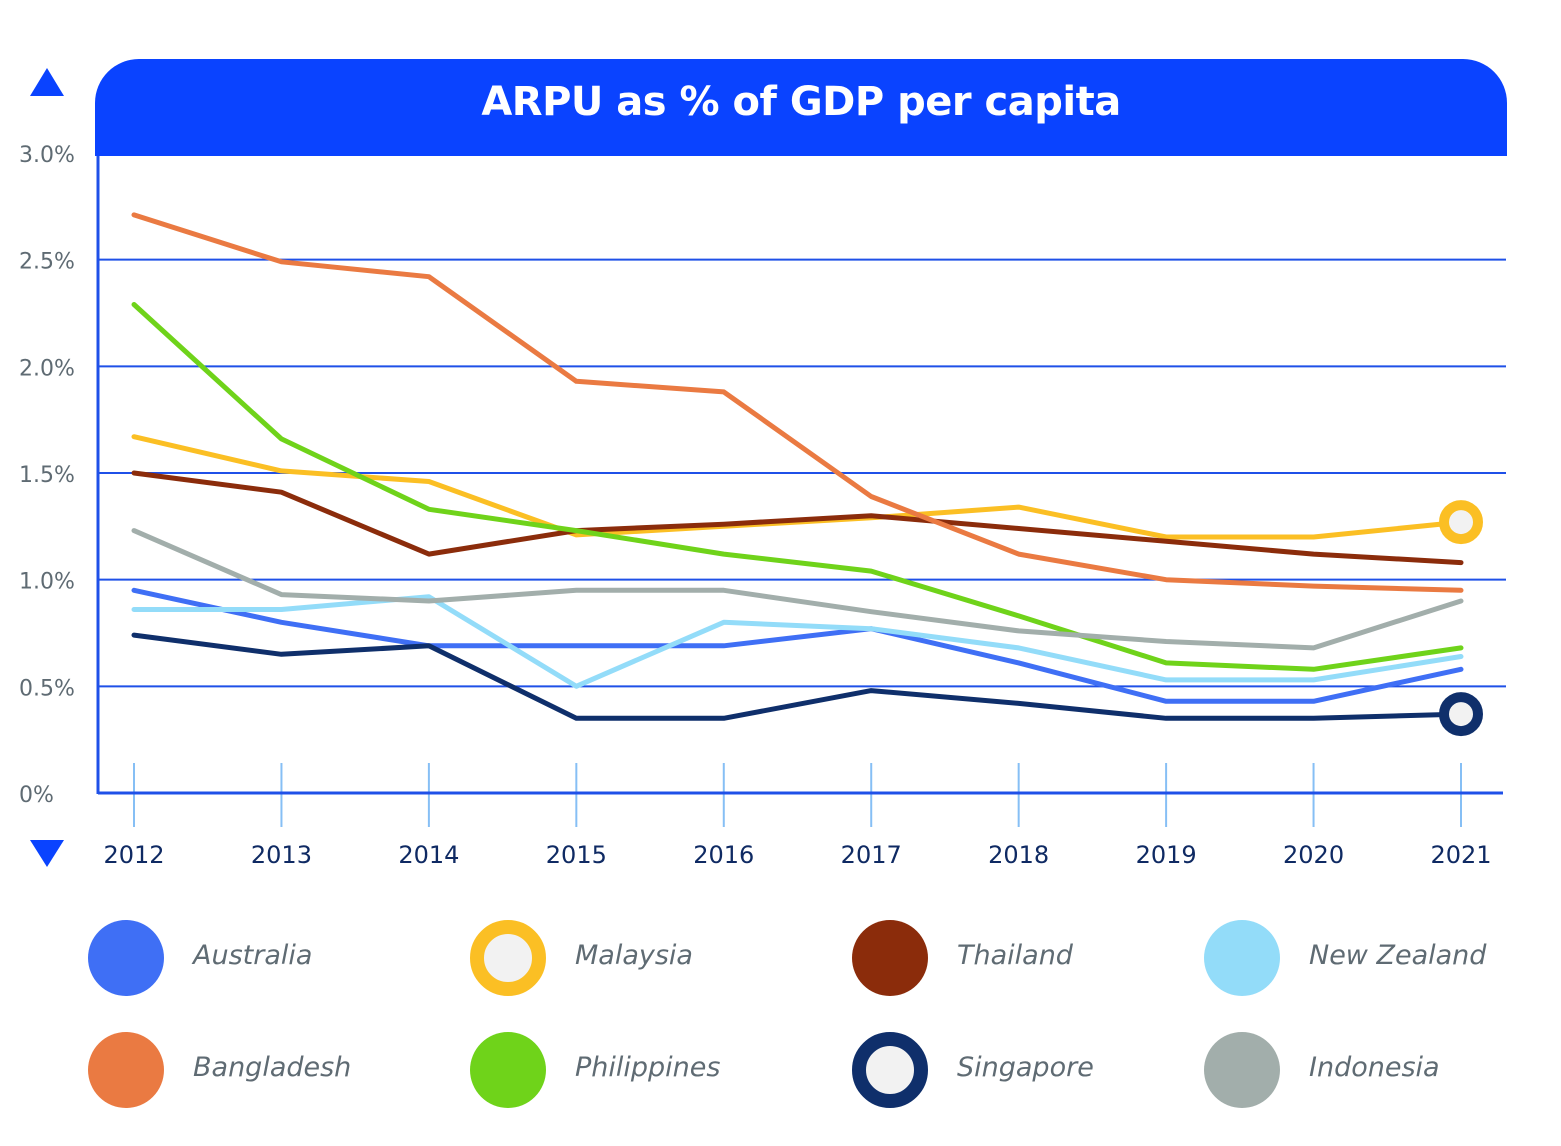  Describe the element at coordinates (36, 795) in the screenshot. I see `y-tick-label: 0%` at that location.